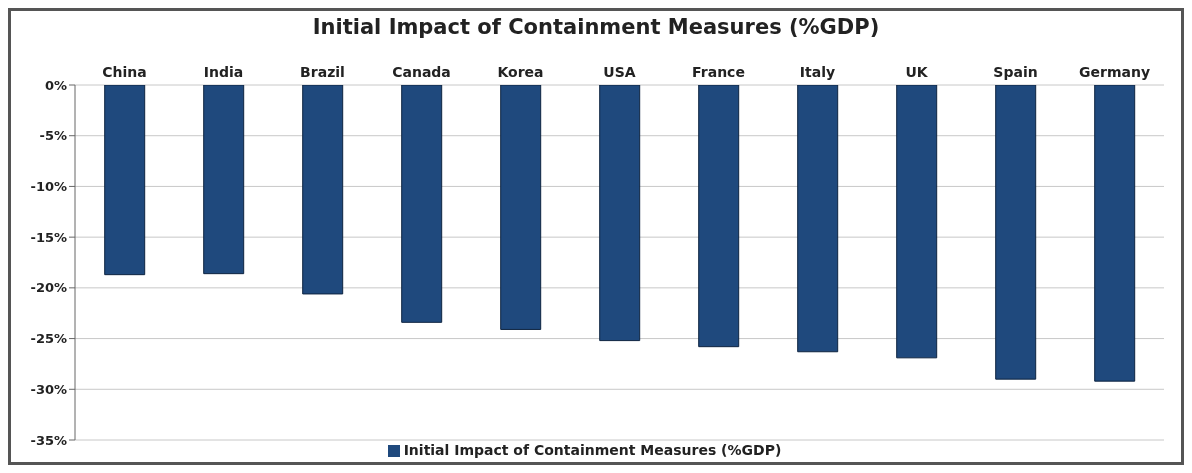 The image size is (1192, 473). I want to click on y-tick-label: 0%, so click(55, 85).